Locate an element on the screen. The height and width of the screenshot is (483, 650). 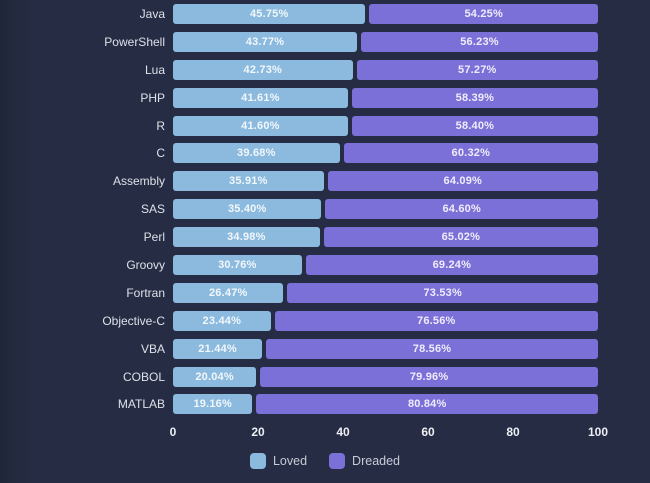
legend-label: Dreaded is located at coordinates (376, 461).